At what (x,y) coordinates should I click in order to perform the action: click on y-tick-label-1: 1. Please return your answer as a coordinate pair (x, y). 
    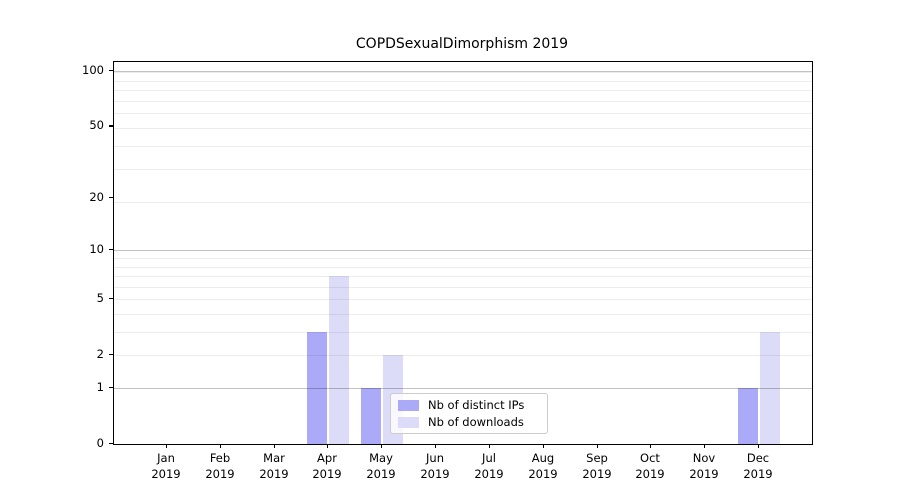
    Looking at the image, I should click on (100, 387).